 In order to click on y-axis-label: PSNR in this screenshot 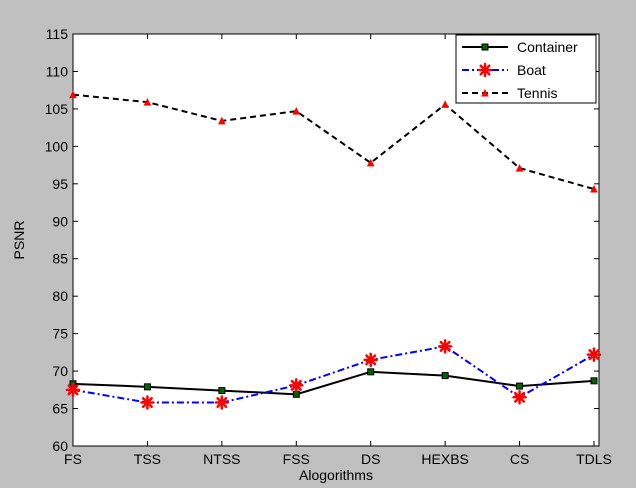, I will do `click(19, 240)`.